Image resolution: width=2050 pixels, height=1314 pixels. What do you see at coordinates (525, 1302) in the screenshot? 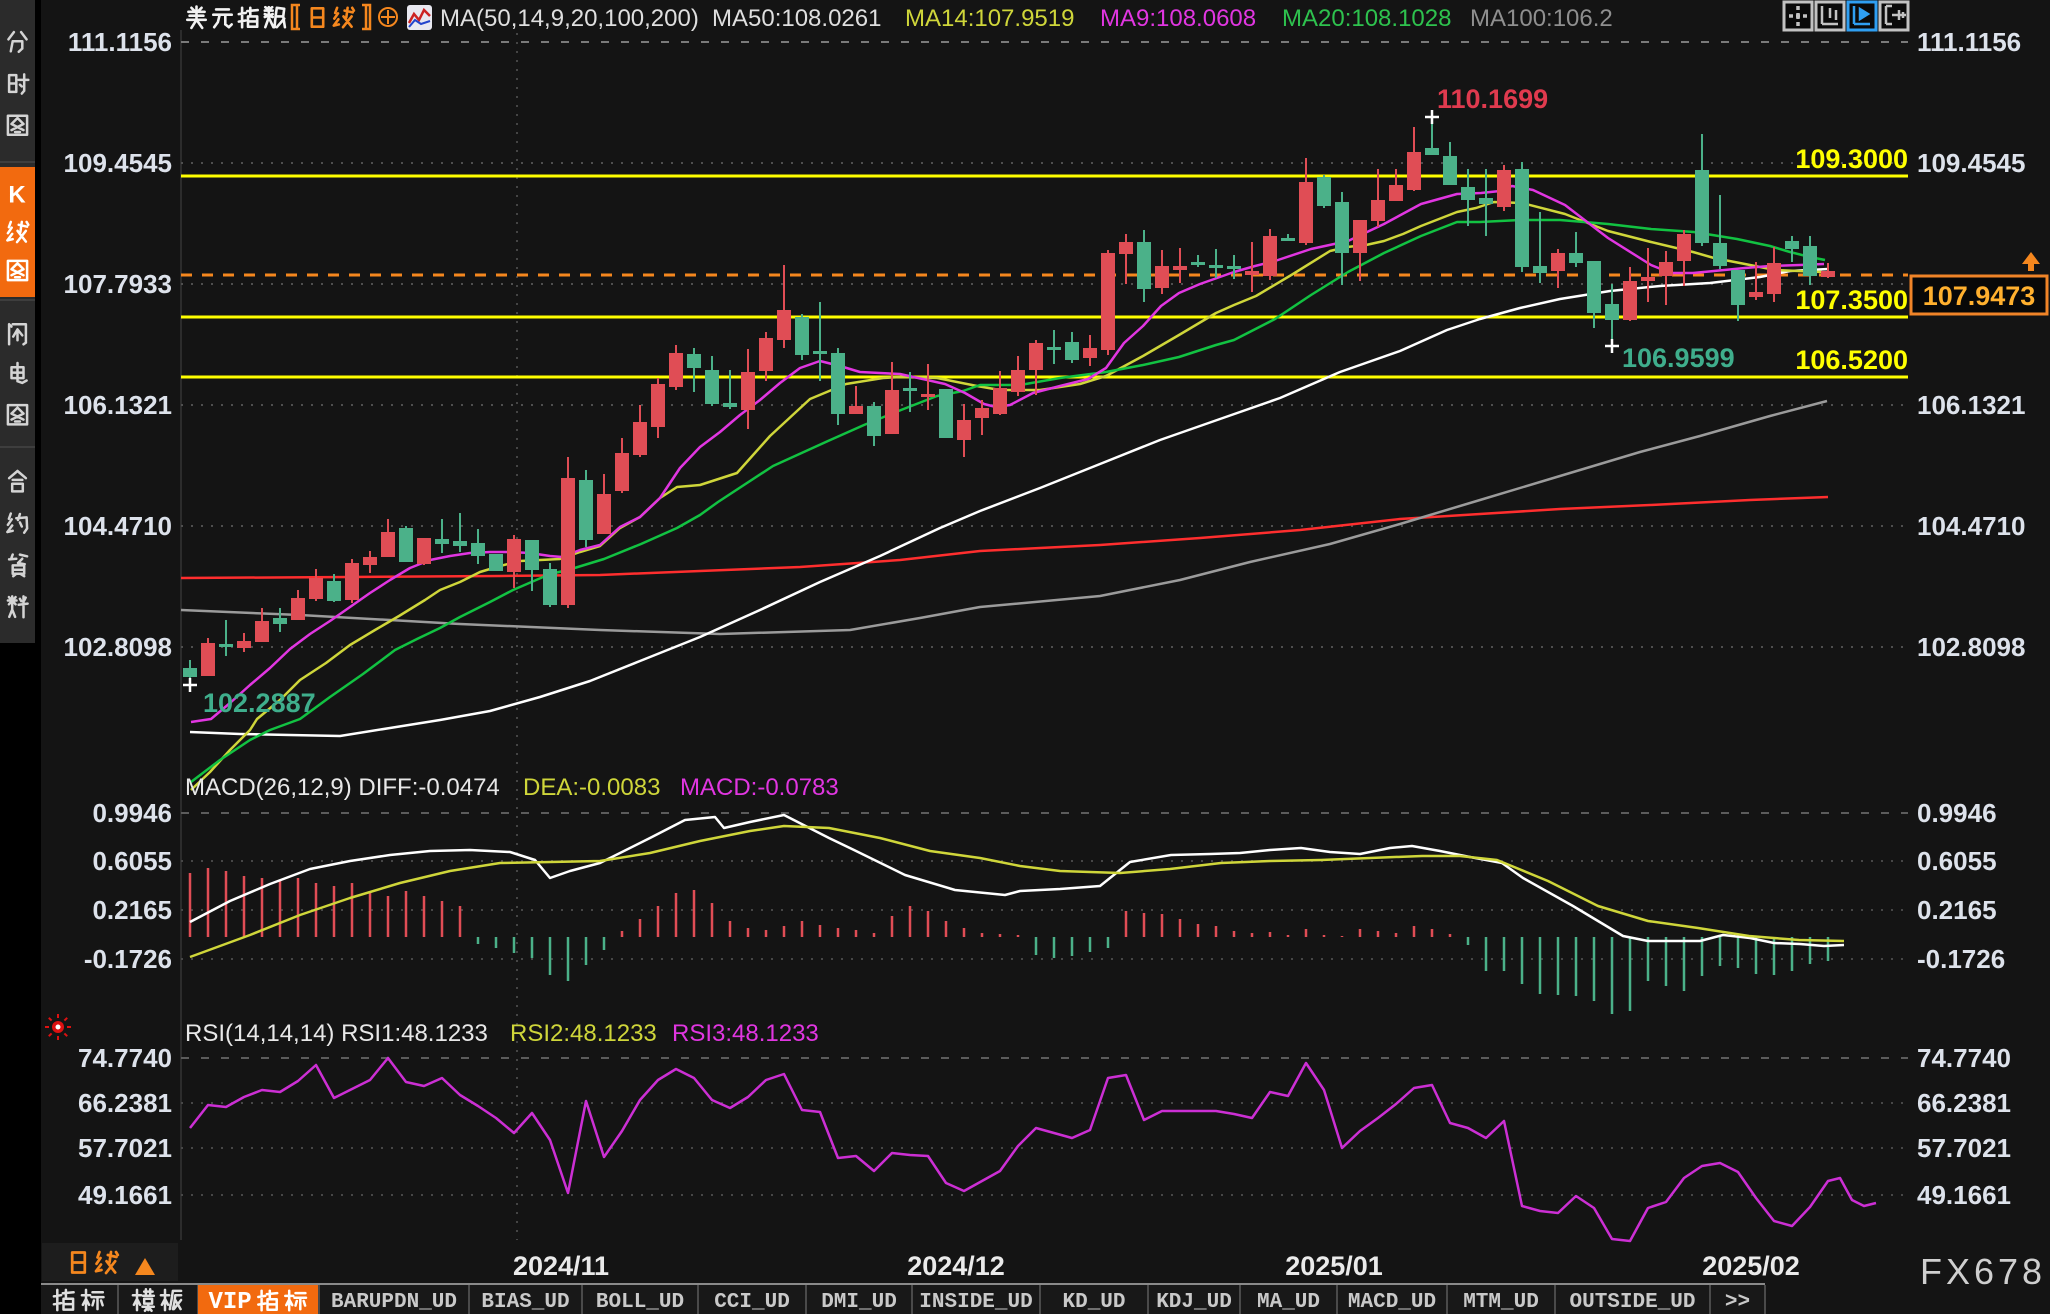
I see `svg-text: BIAS_UD` at bounding box center [525, 1302].